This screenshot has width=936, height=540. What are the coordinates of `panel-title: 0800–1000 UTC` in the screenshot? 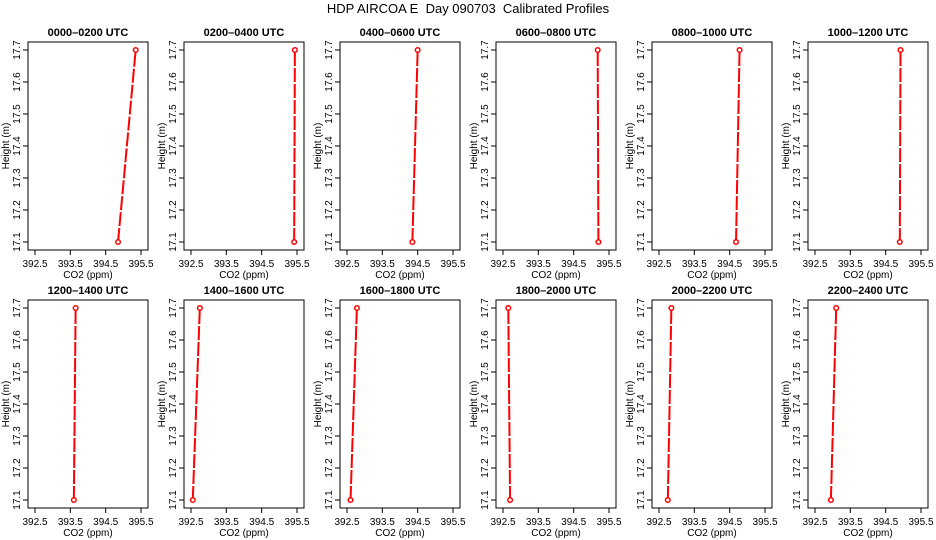 It's located at (712, 33).